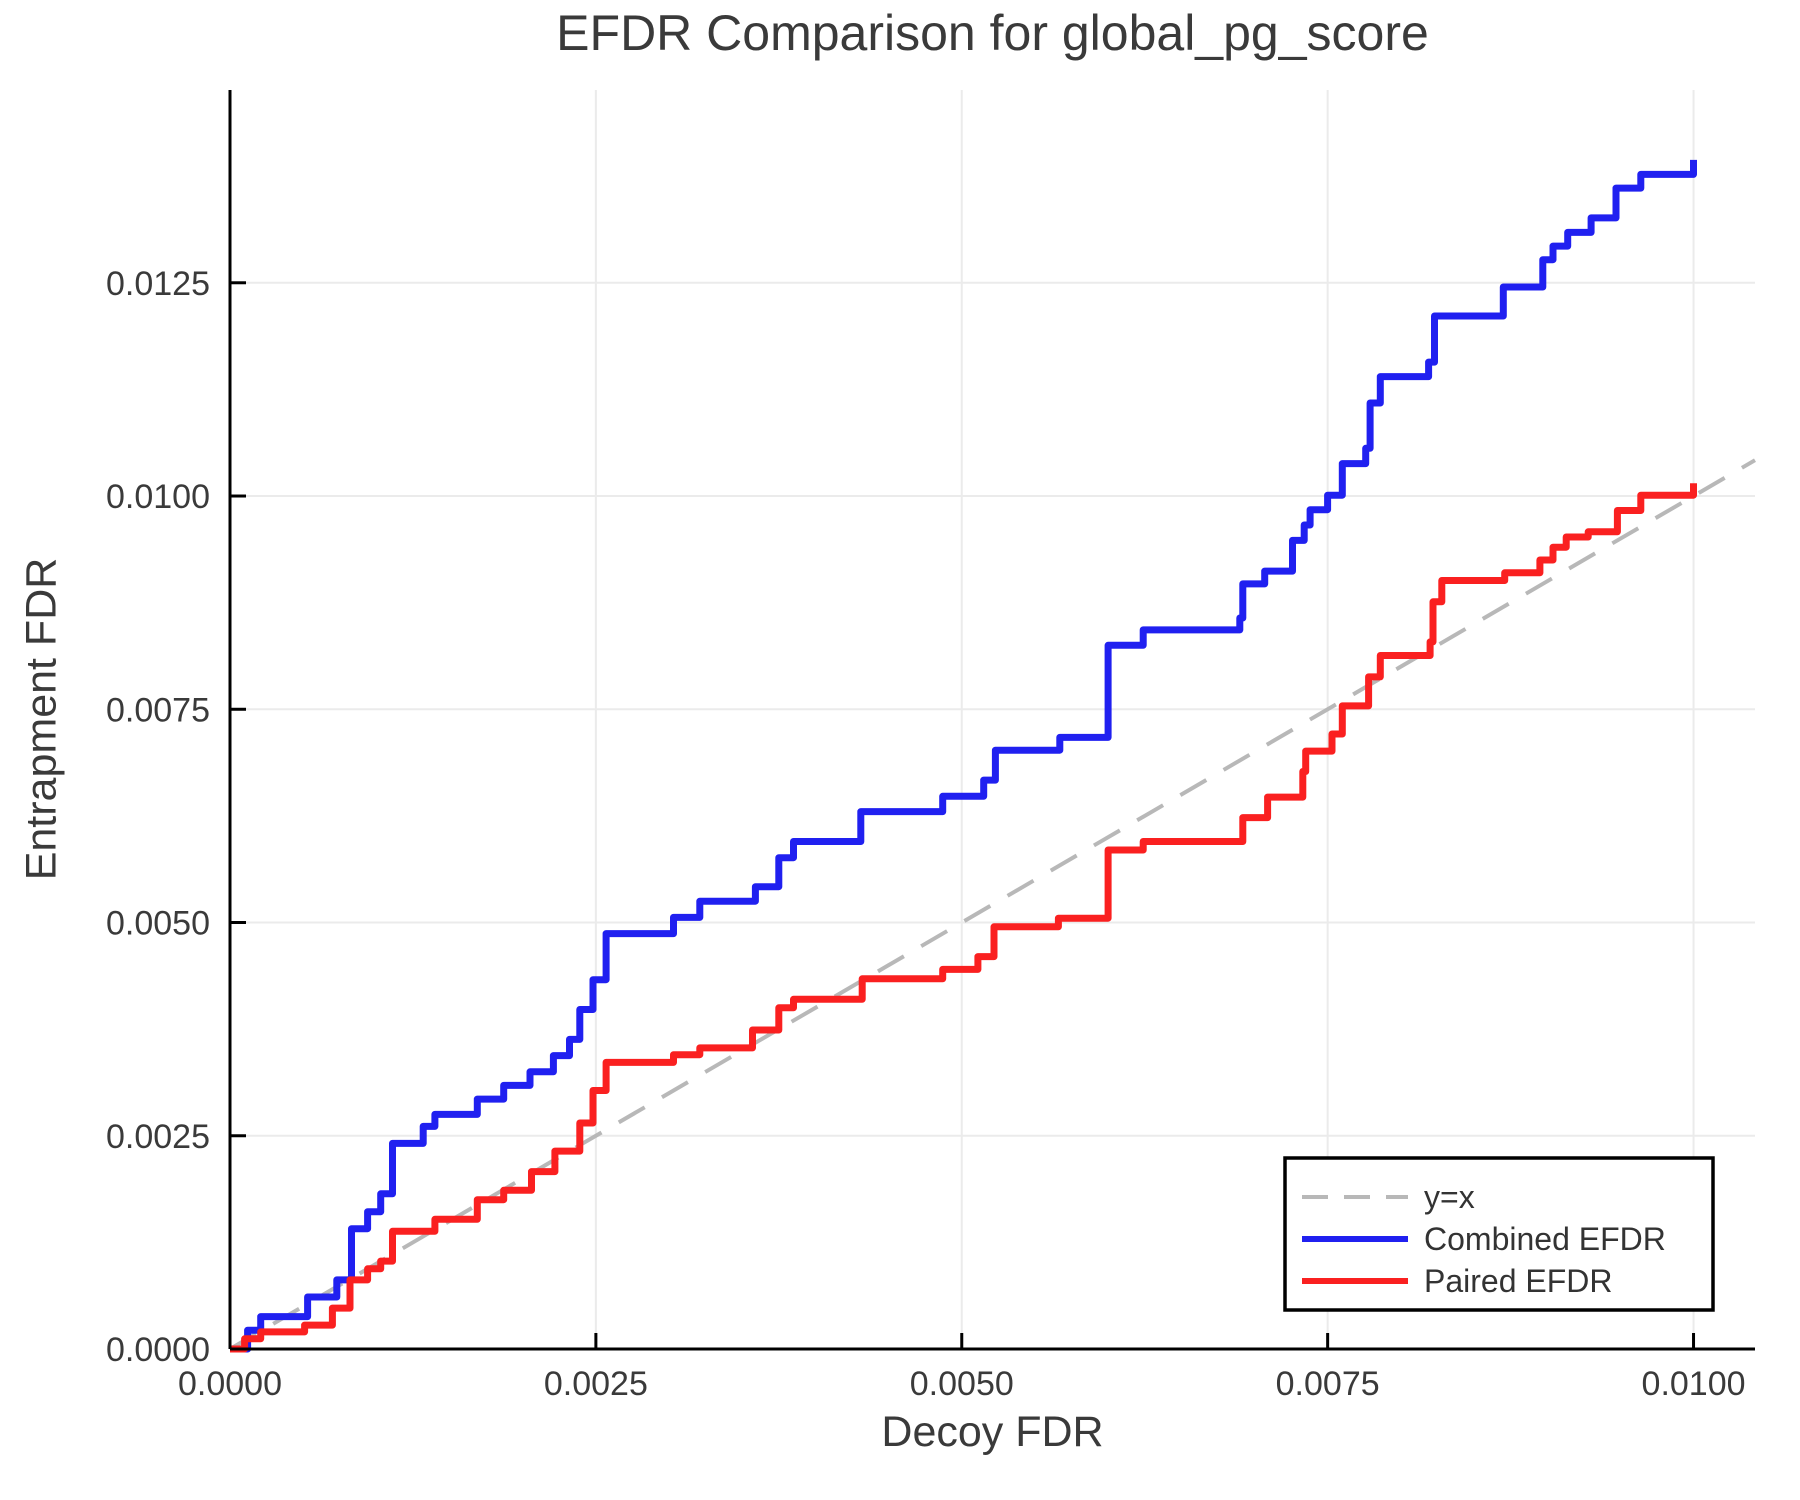  Describe the element at coordinates (158, 710) in the screenshot. I see `y-tick-label: 0.0075` at that location.